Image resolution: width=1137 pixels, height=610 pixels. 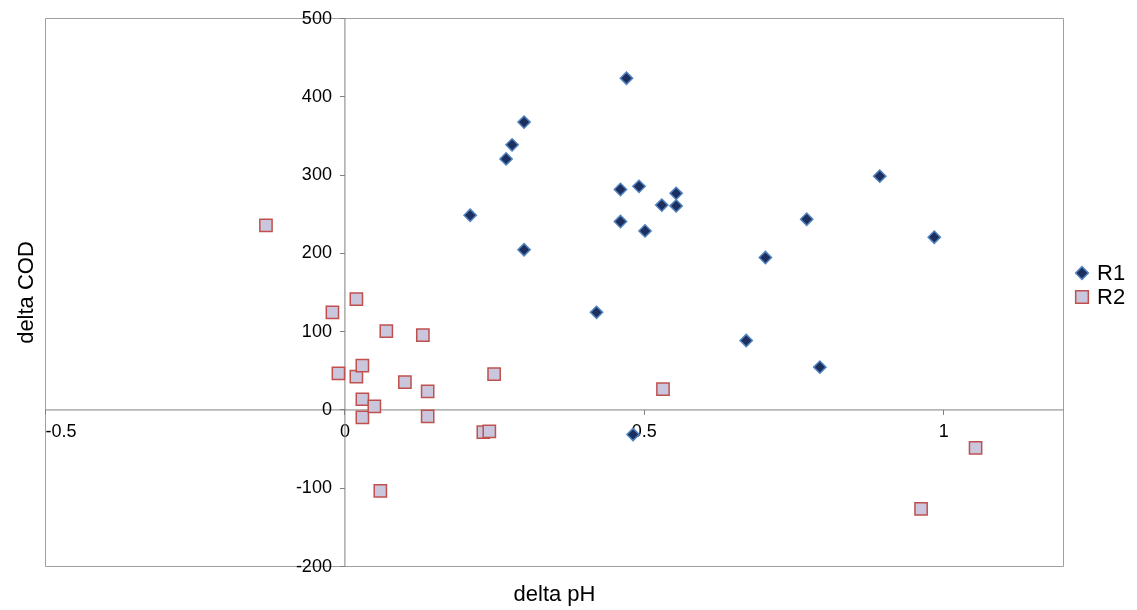 What do you see at coordinates (316, 252) in the screenshot?
I see `y-tick-label: 200` at bounding box center [316, 252].